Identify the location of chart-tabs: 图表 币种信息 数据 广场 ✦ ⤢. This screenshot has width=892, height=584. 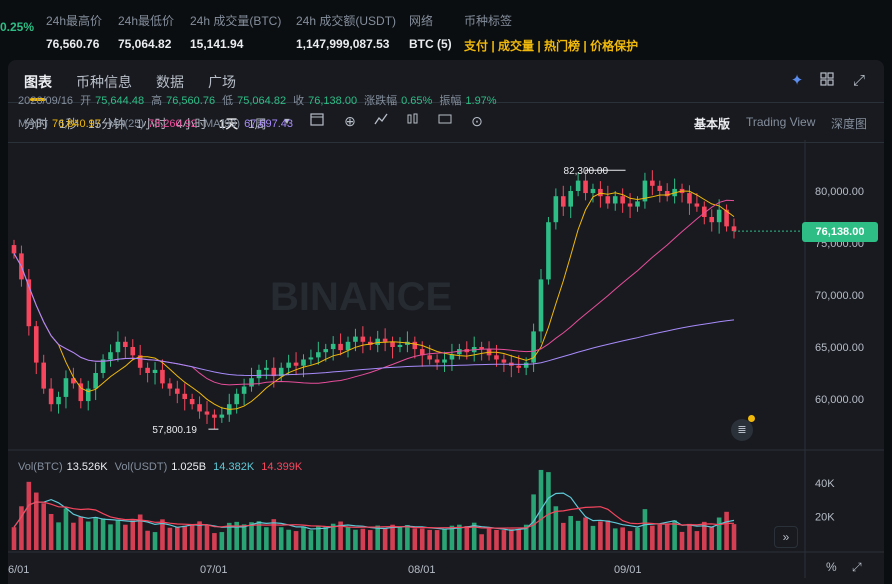
(446, 81).